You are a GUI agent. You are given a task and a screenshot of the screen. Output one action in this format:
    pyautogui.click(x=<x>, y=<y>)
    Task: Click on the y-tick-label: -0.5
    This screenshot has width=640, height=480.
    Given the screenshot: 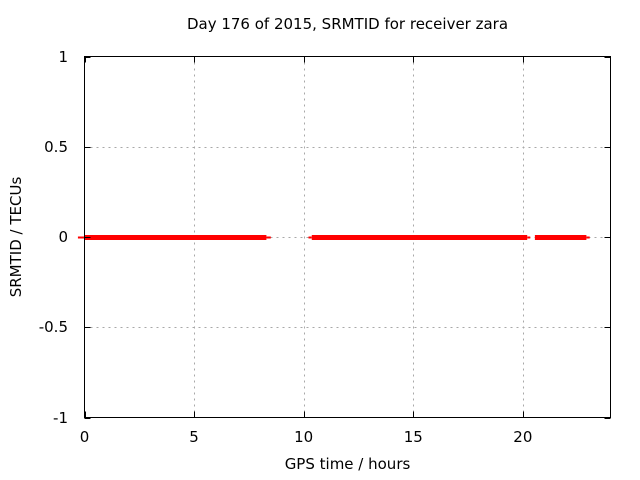 What is the action you would take?
    pyautogui.click(x=53, y=327)
    